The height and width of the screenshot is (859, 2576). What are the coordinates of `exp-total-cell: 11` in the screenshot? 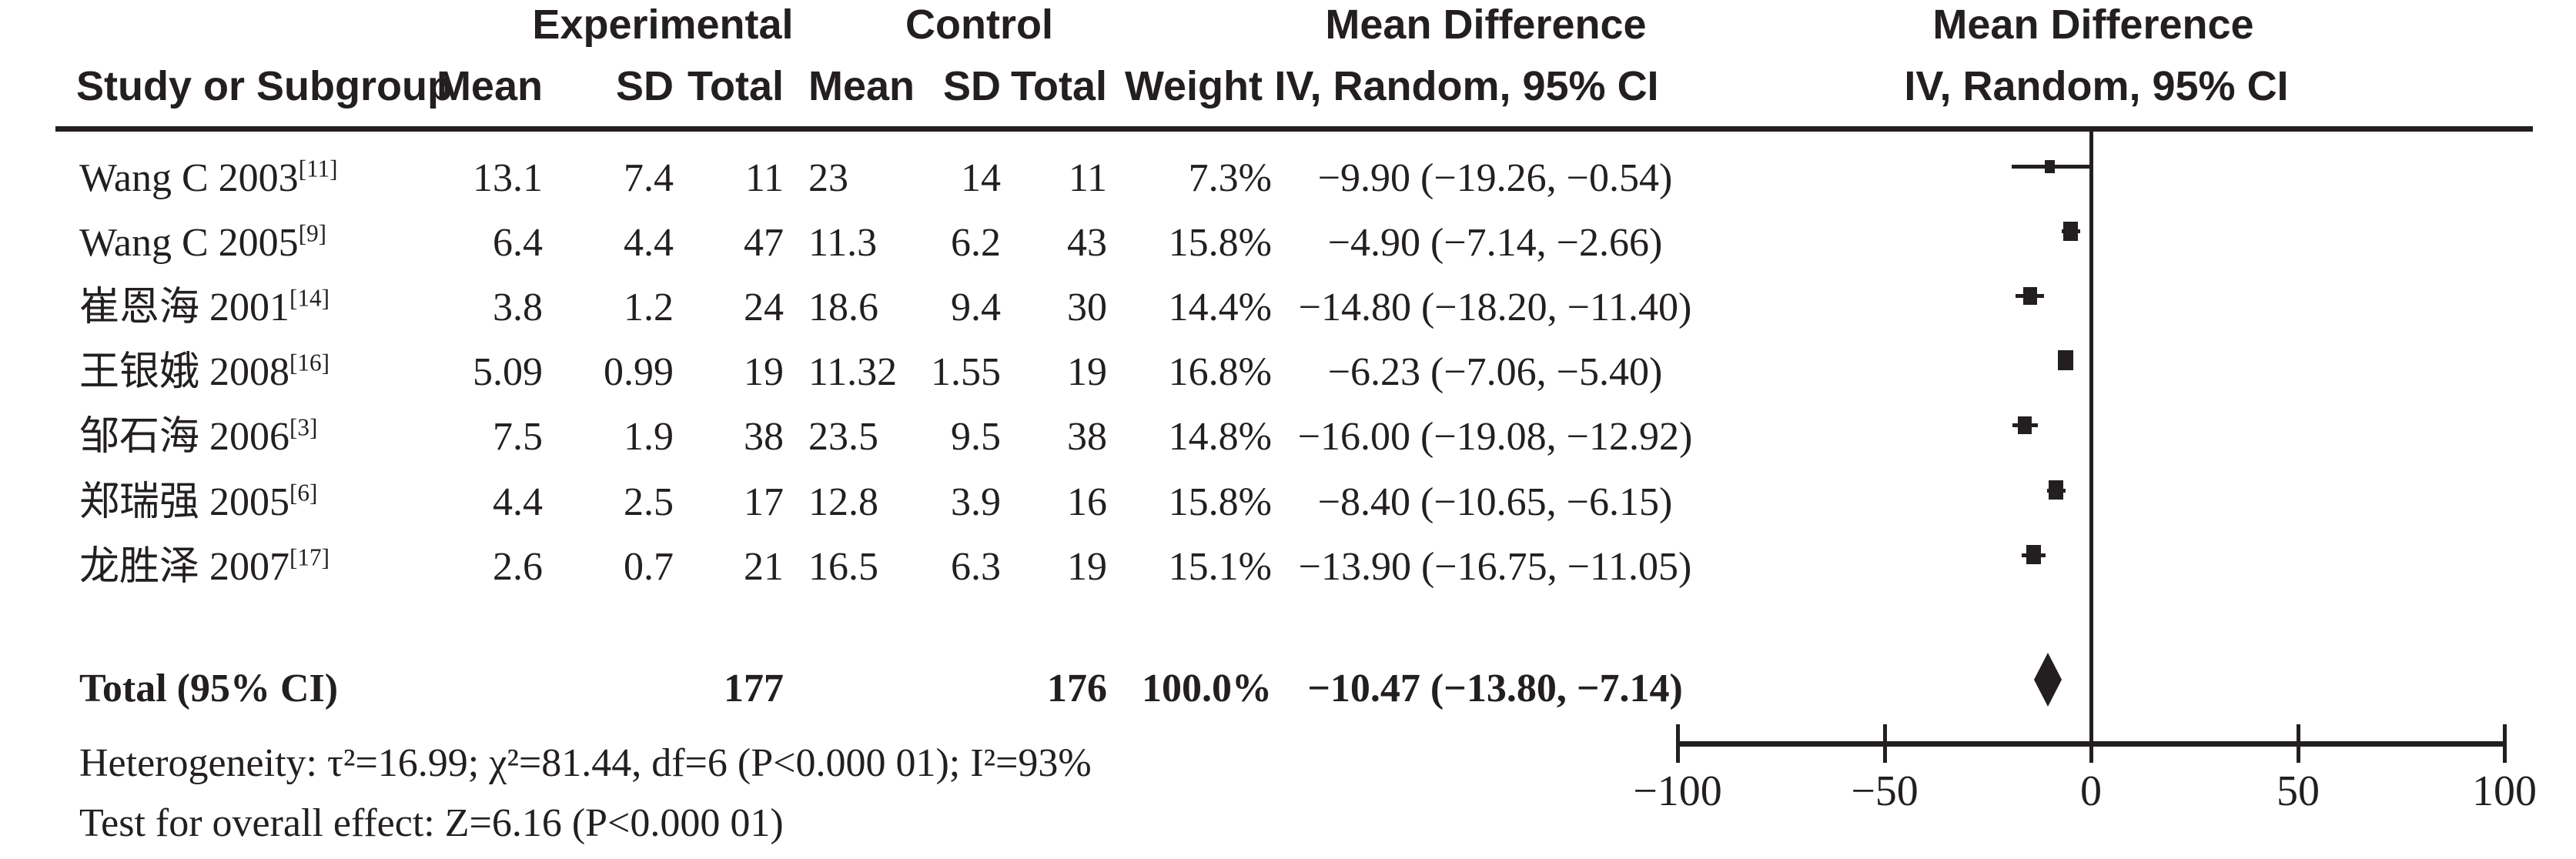 It's located at (764, 178).